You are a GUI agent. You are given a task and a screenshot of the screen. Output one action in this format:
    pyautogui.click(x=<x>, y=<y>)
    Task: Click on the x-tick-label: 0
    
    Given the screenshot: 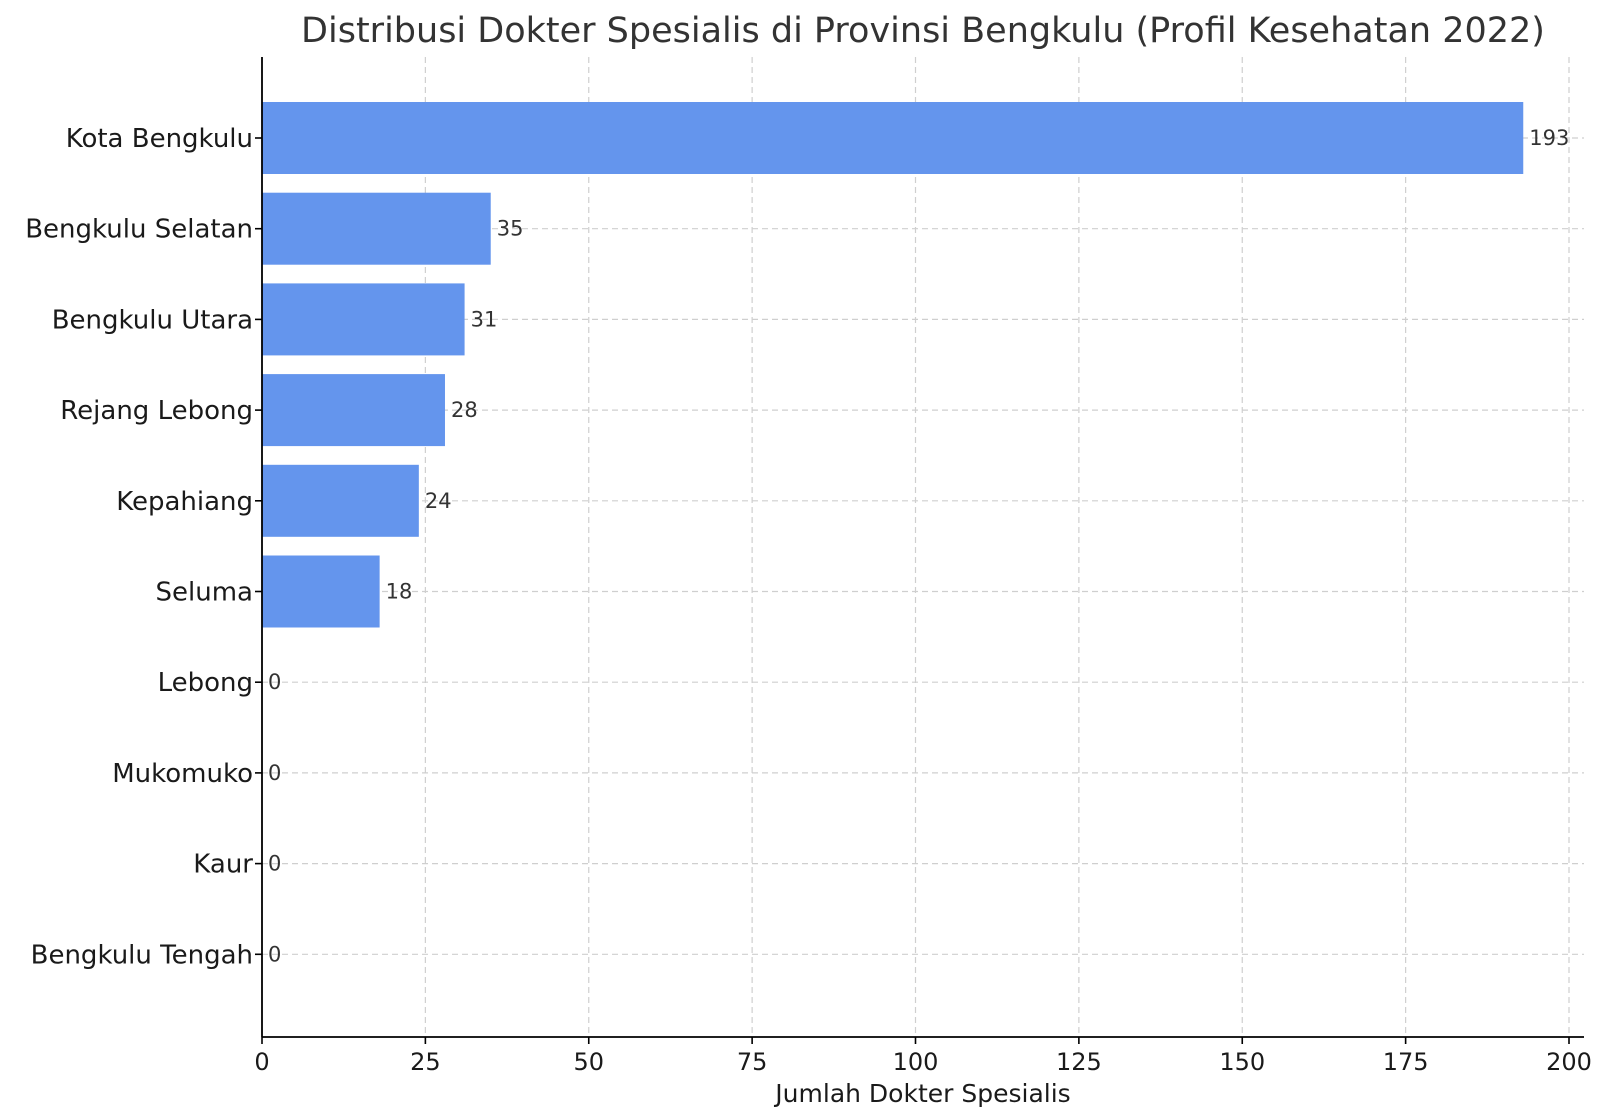 What is the action you would take?
    pyautogui.click(x=261, y=1062)
    